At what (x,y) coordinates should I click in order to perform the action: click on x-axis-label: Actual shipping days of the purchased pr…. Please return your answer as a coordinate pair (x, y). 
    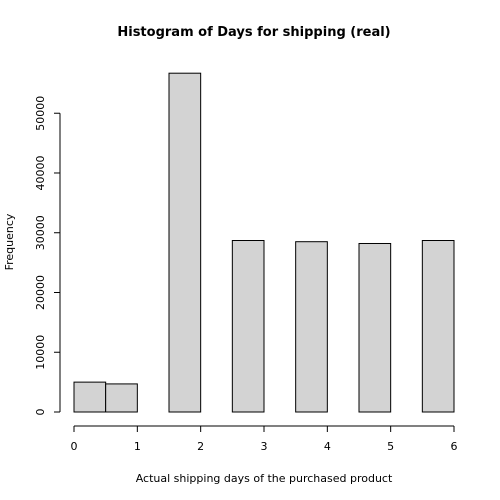
    Looking at the image, I should click on (264, 478).